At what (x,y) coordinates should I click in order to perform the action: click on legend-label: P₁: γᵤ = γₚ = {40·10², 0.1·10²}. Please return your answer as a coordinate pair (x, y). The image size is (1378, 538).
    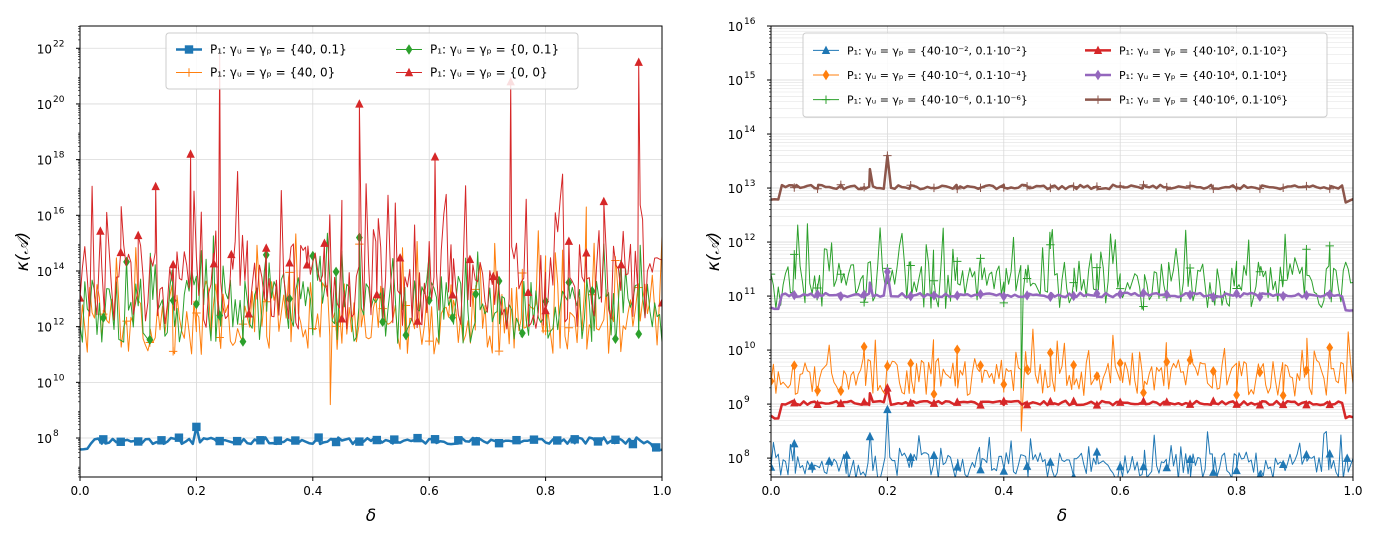
    Looking at the image, I should click on (1203, 50).